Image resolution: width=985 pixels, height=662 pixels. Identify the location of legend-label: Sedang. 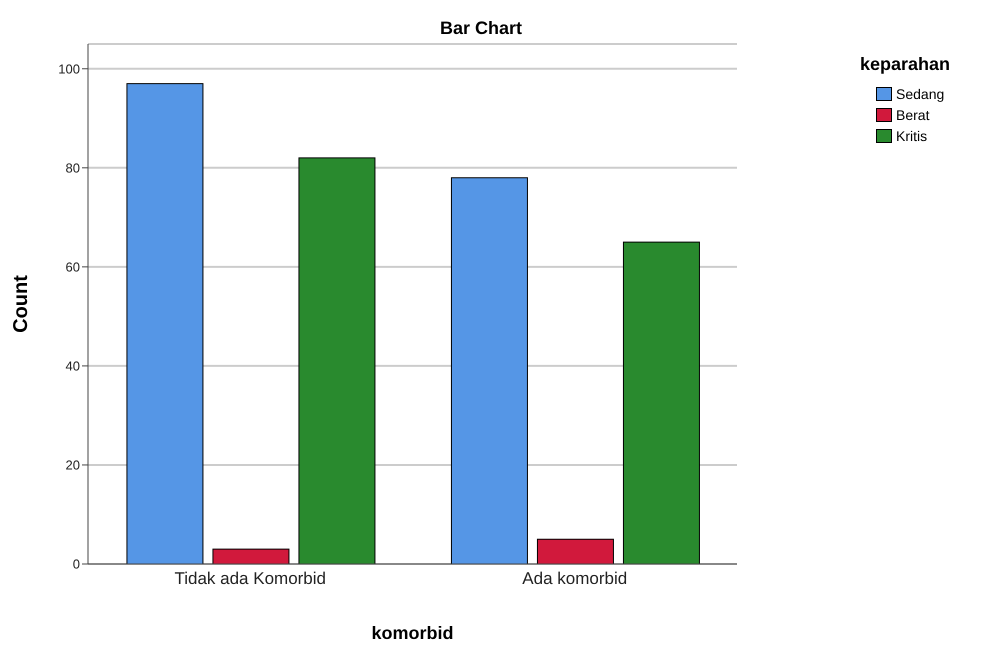
(920, 94).